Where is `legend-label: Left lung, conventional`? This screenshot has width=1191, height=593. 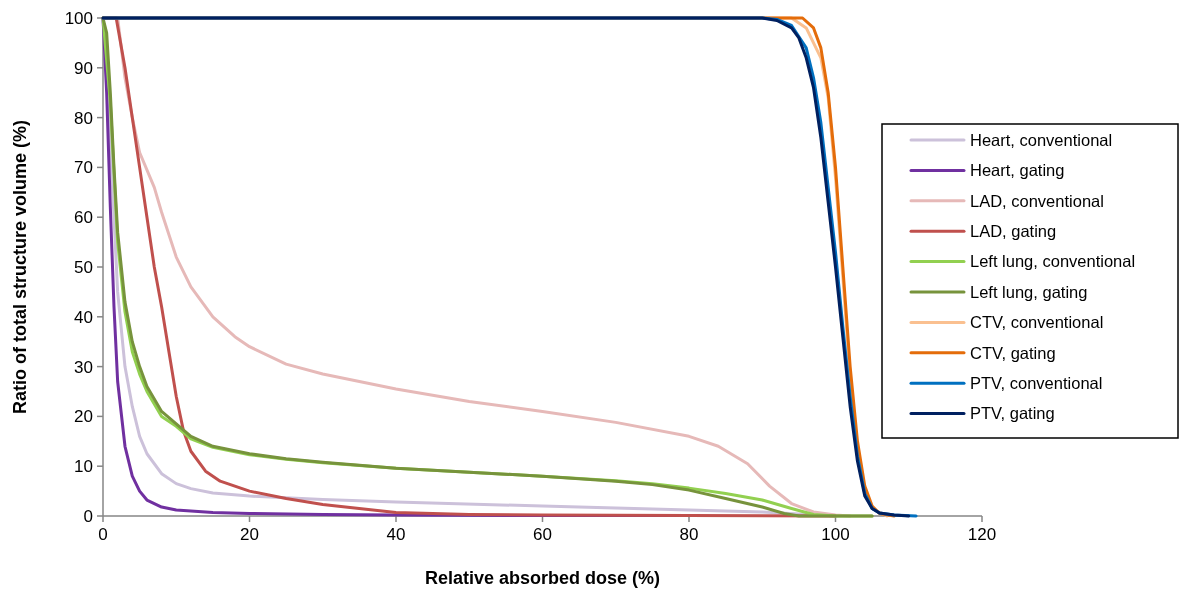
legend-label: Left lung, conventional is located at coordinates (1053, 261).